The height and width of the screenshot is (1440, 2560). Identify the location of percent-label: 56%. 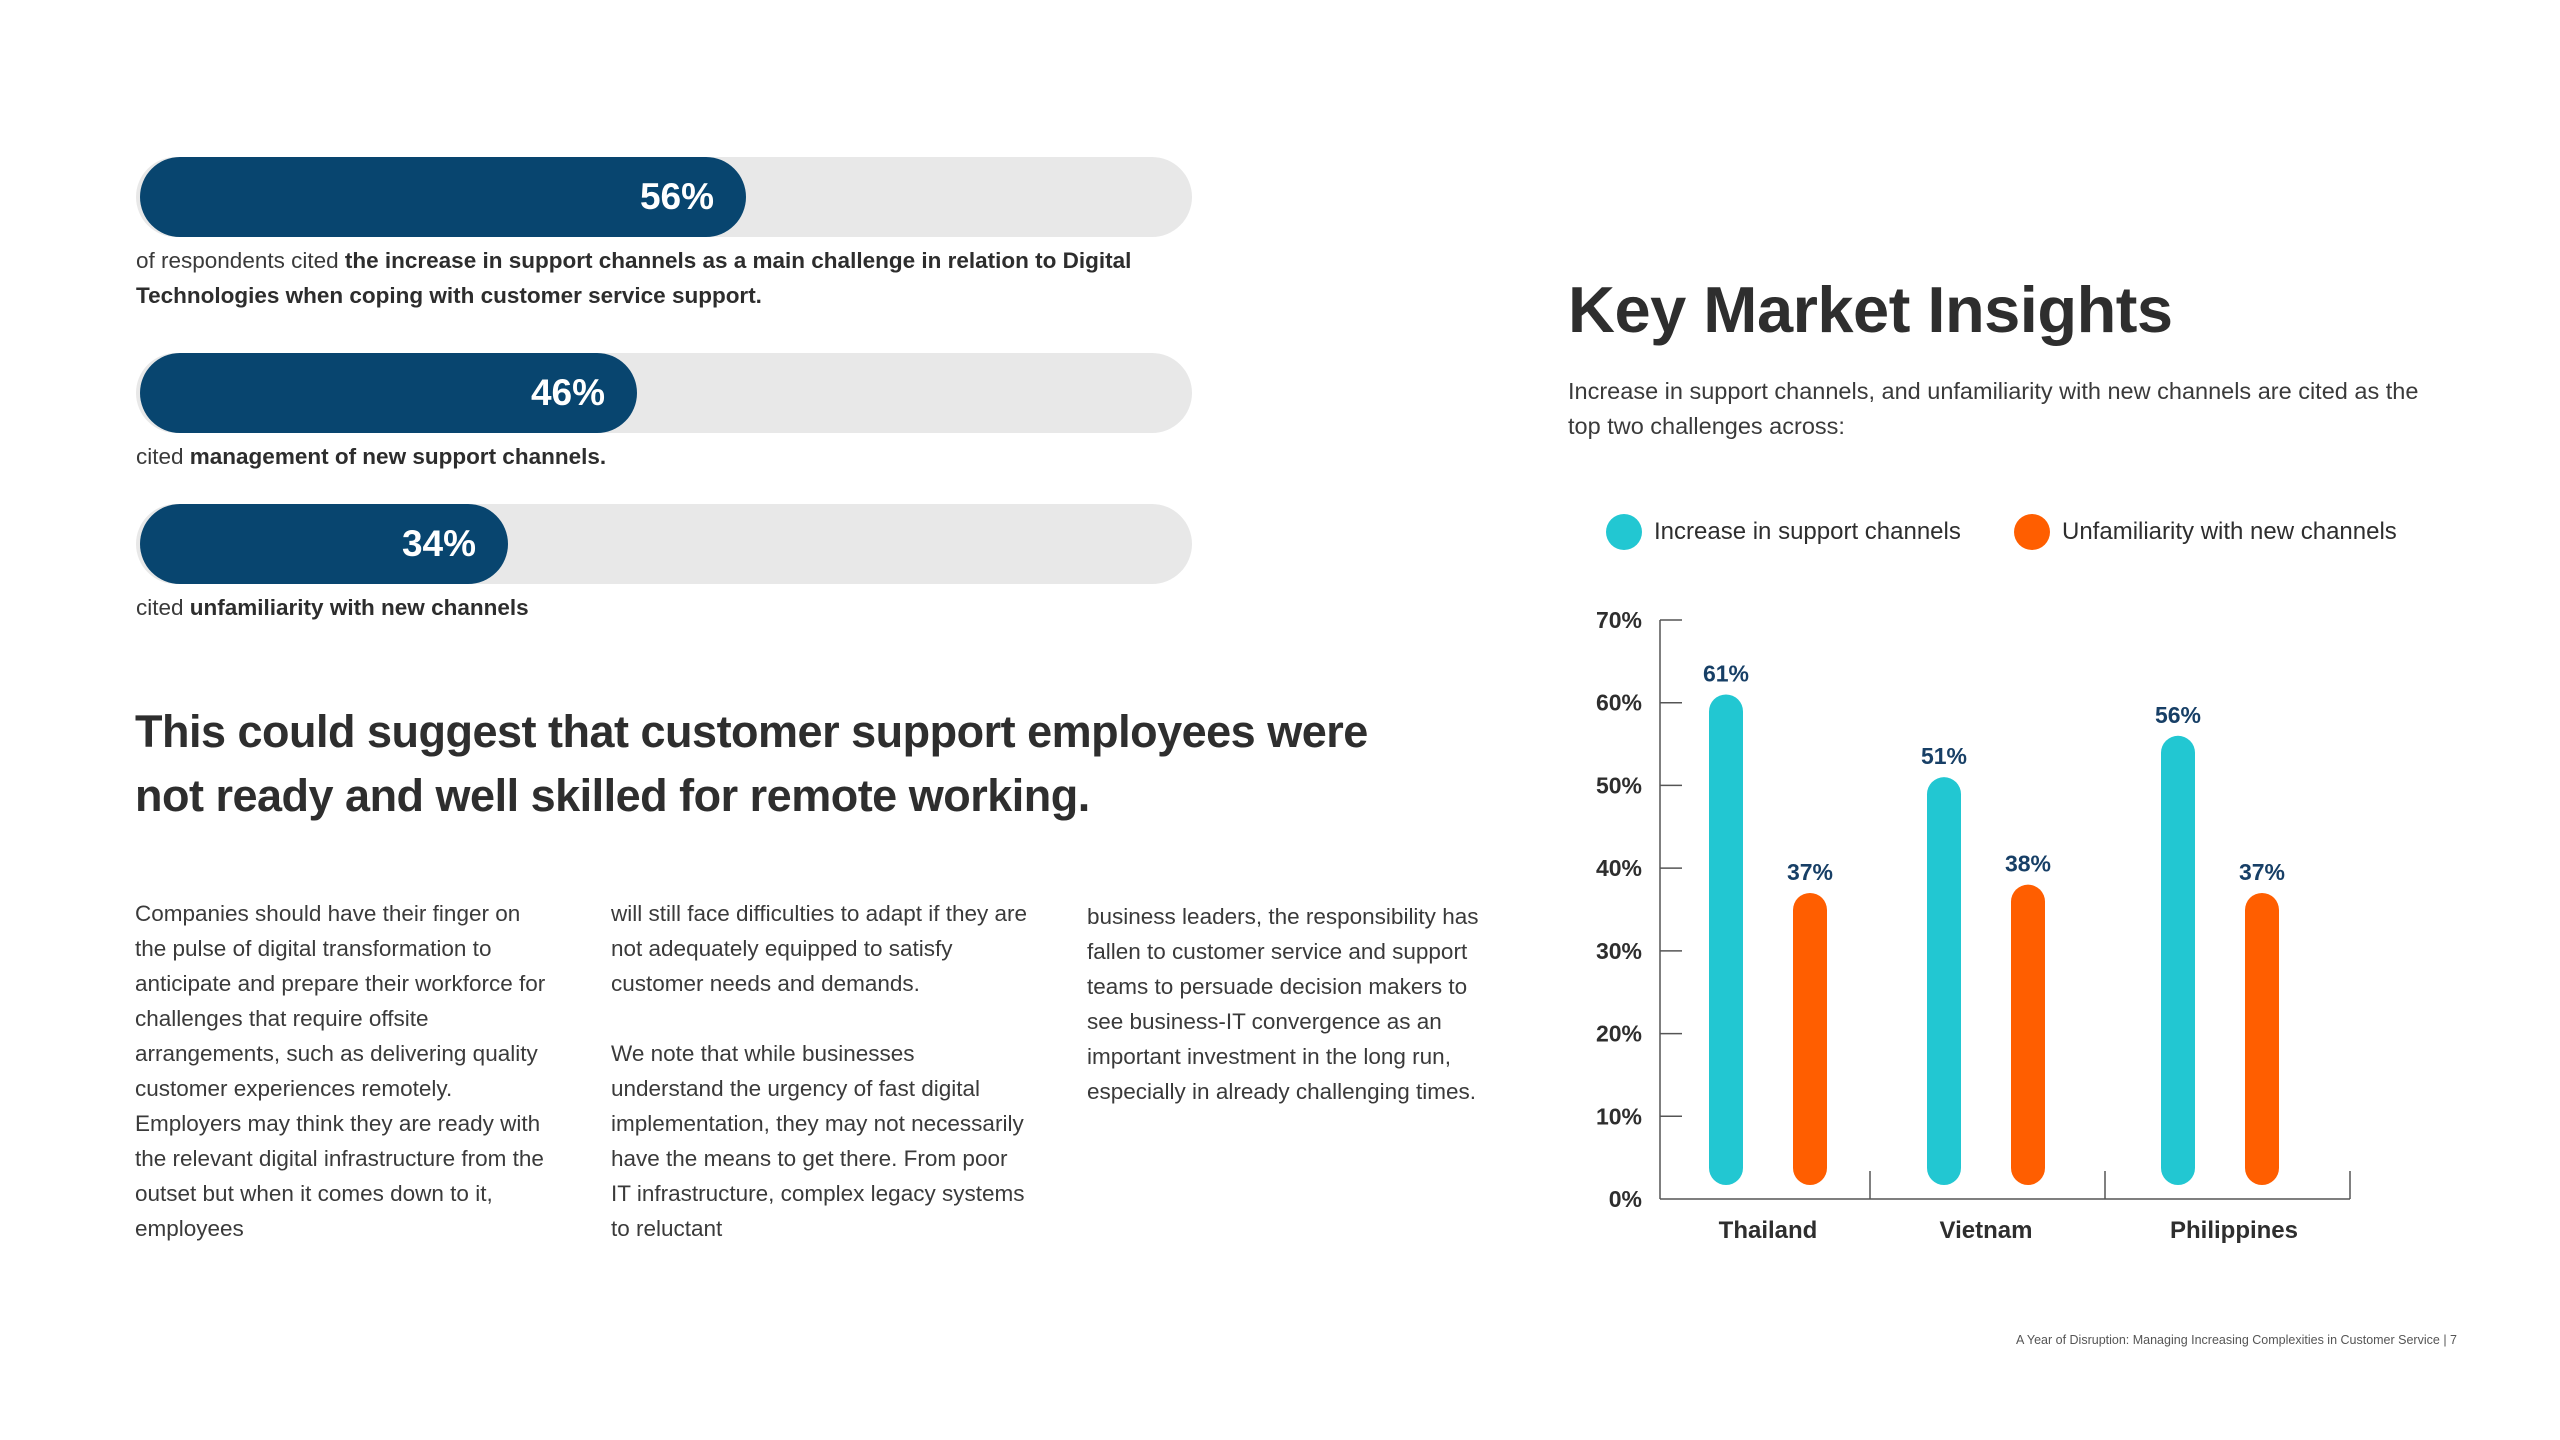
(676, 196).